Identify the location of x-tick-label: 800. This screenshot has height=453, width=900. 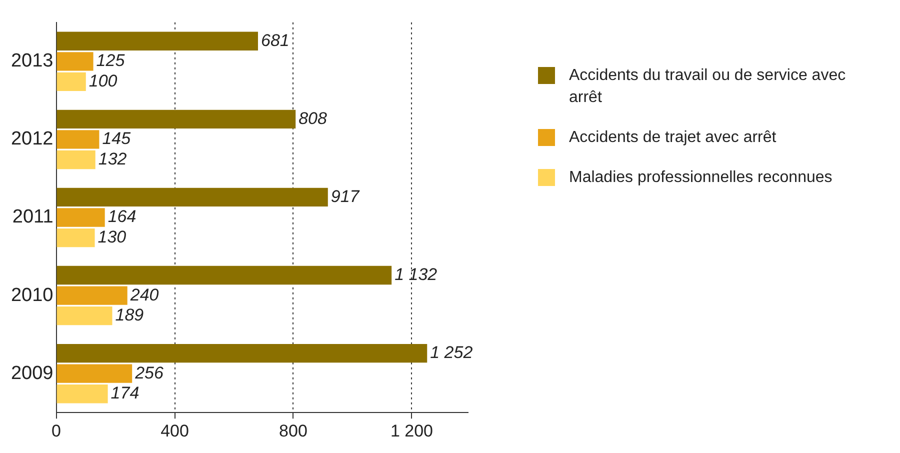
(293, 430).